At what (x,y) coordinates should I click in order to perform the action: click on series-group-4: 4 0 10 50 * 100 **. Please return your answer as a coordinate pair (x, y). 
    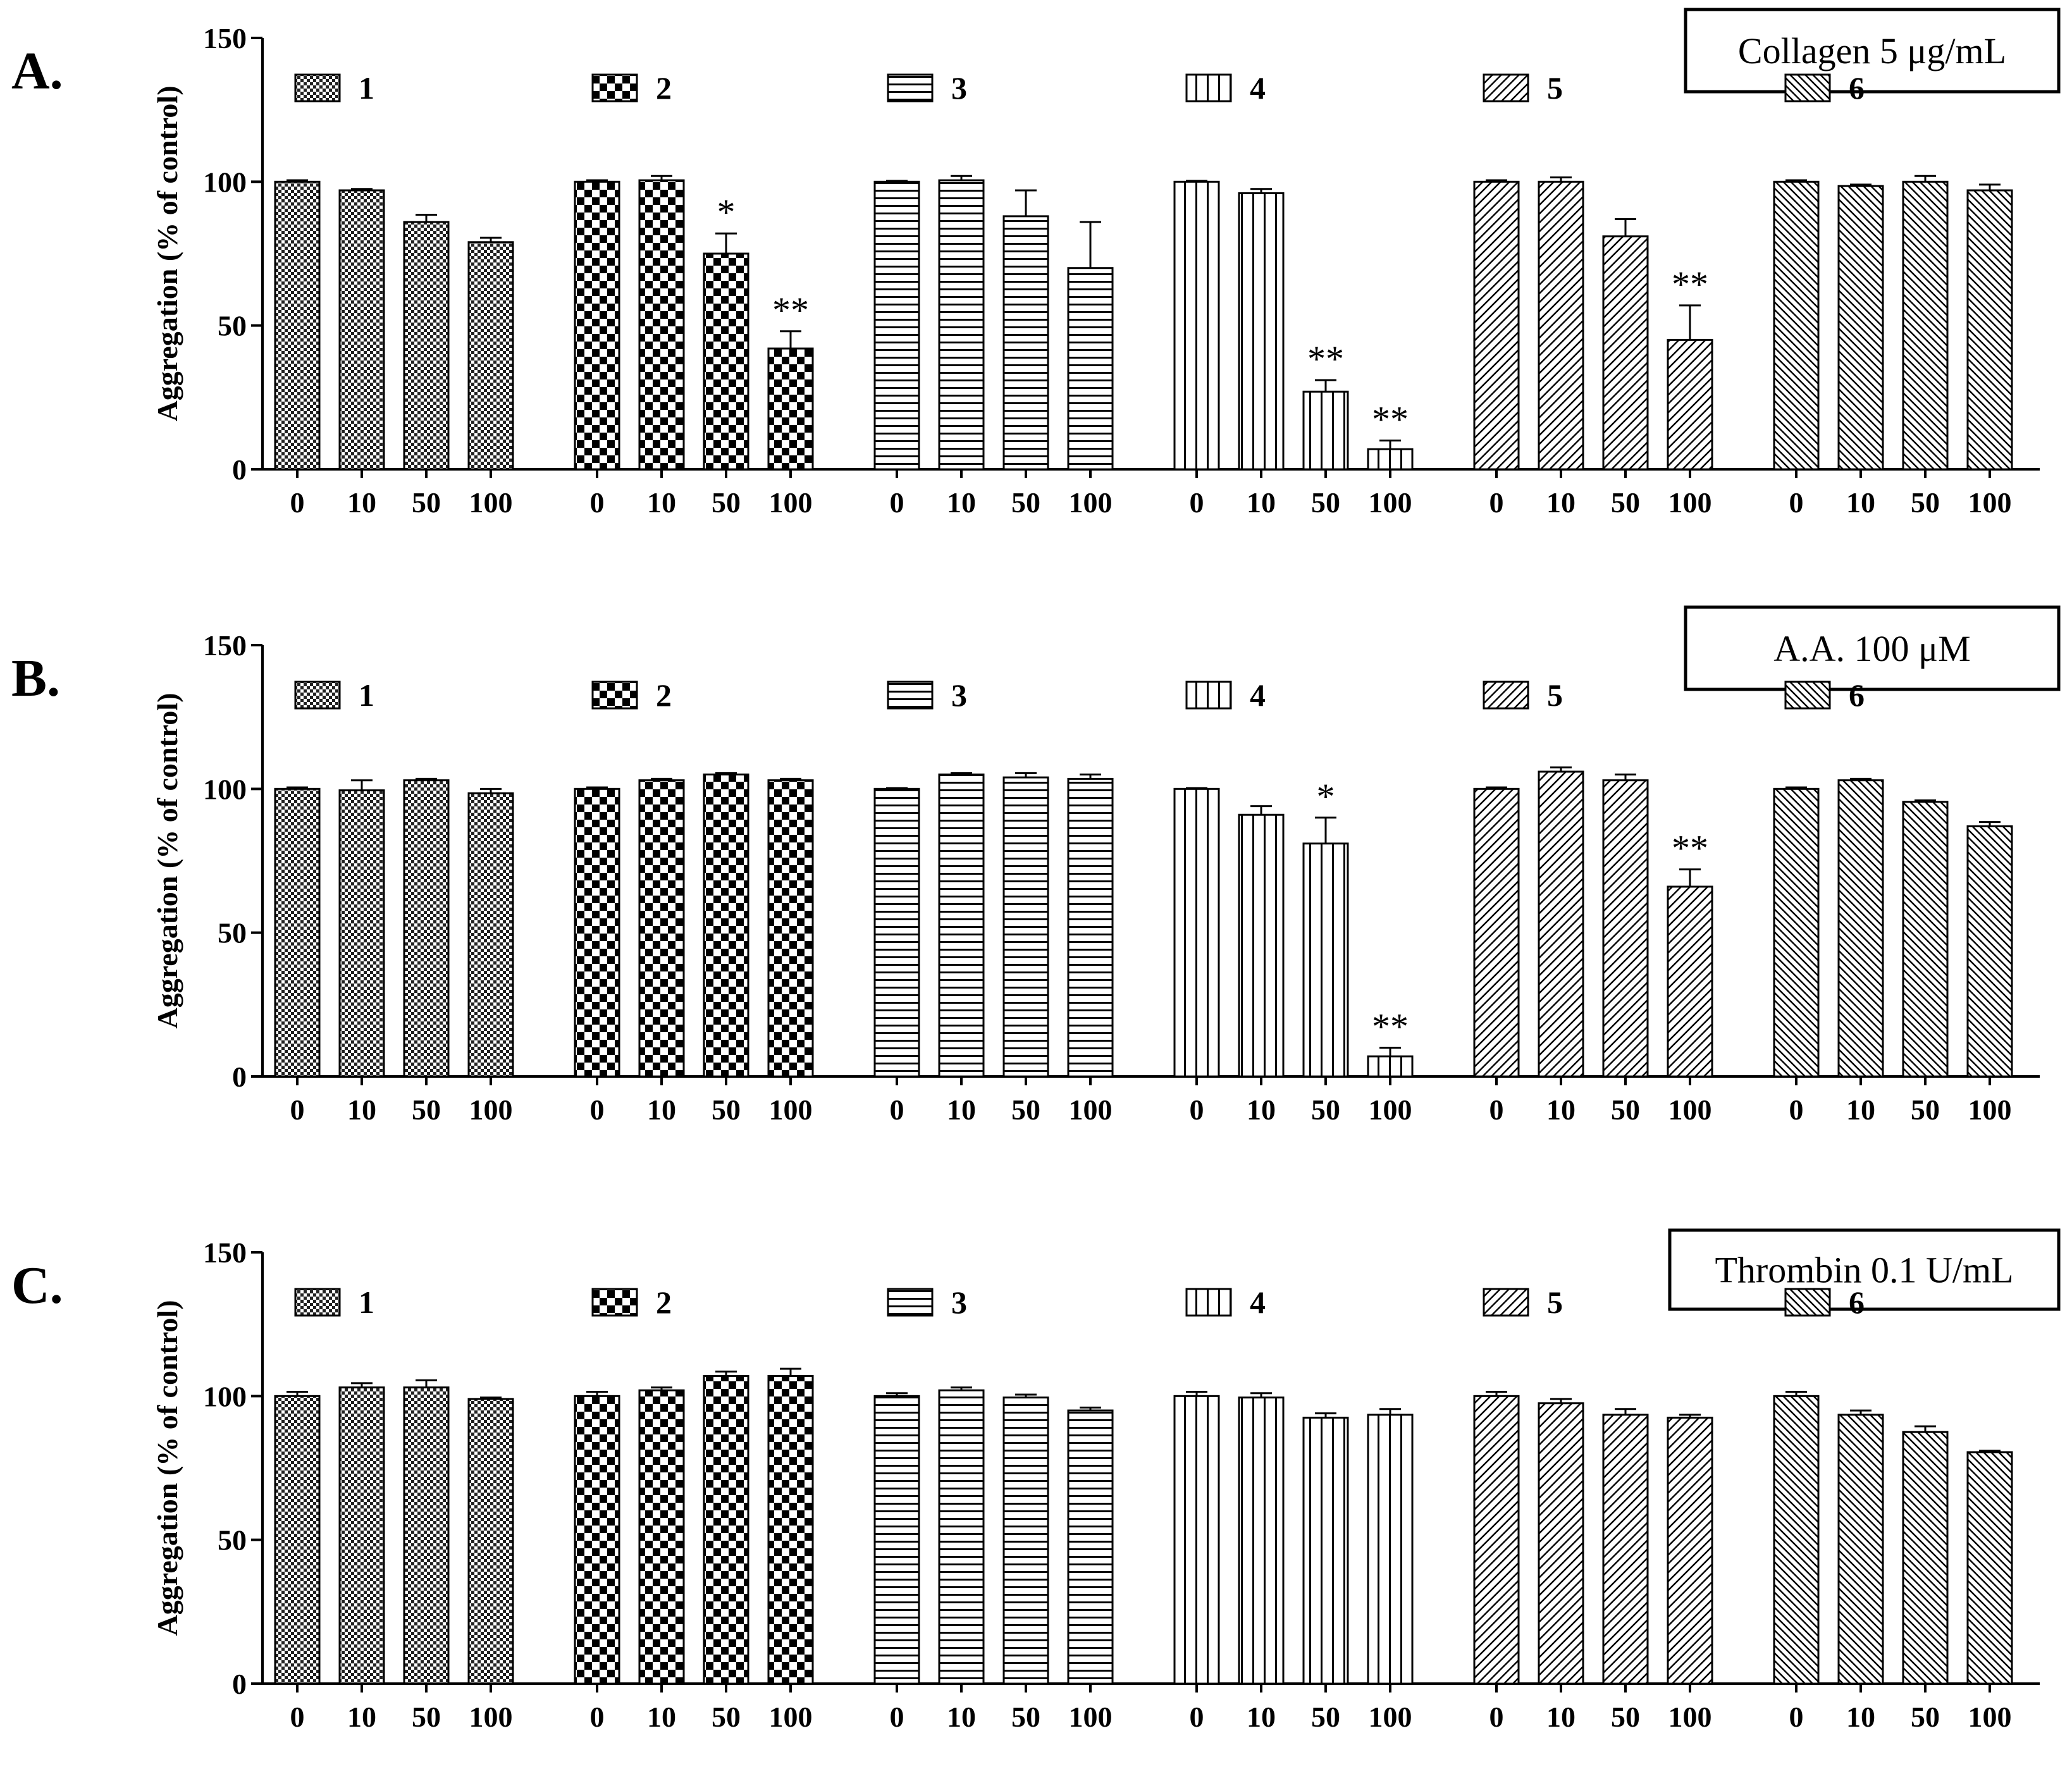
    Looking at the image, I should click on (1293, 901).